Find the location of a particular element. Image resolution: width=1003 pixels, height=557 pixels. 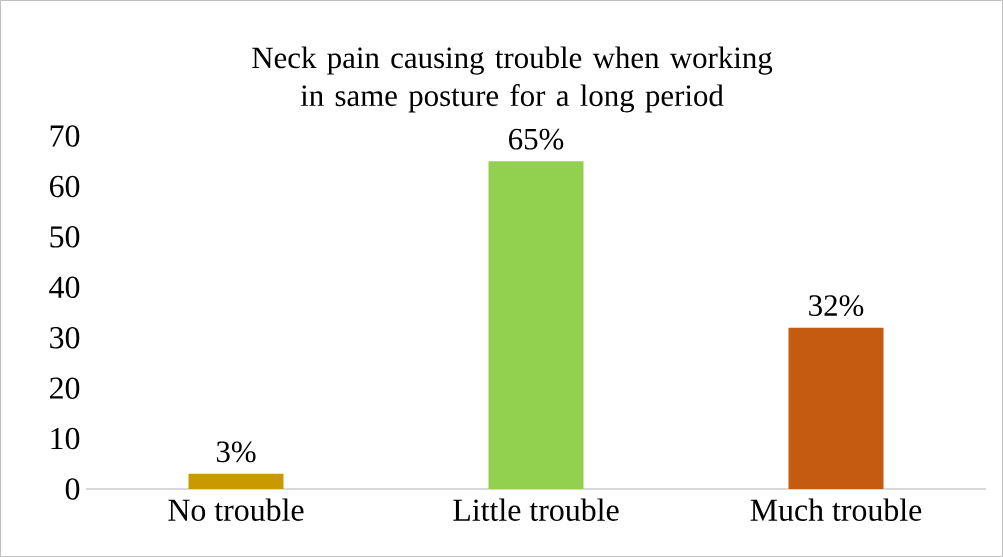

x-tick-label: Little trouble is located at coordinates (536, 509).